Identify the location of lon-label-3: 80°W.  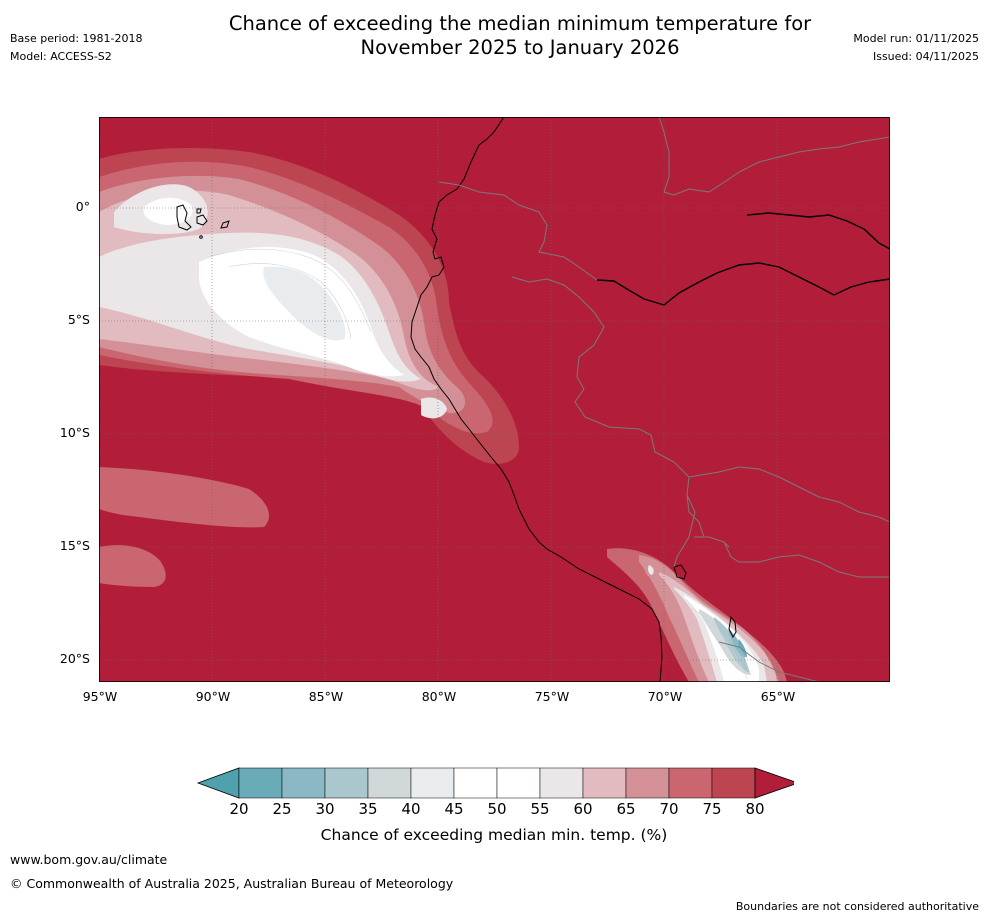
(439, 696).